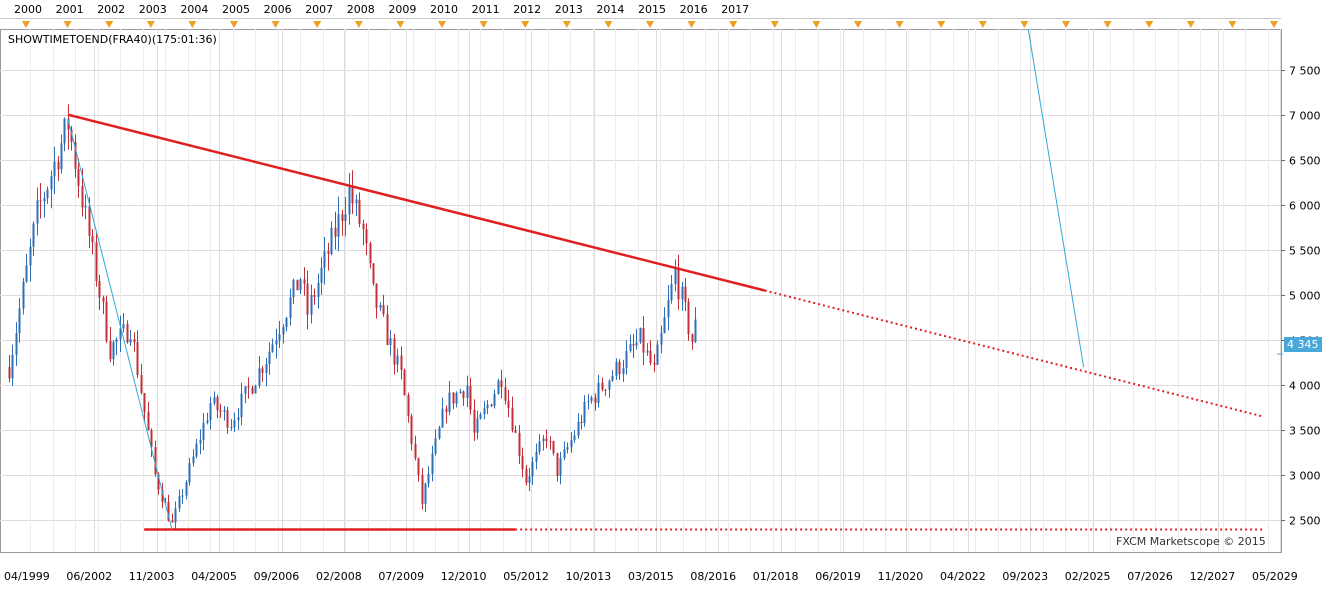 This screenshot has height=592, width=1343. I want to click on x-tick-label: 06/2002, so click(89, 576).